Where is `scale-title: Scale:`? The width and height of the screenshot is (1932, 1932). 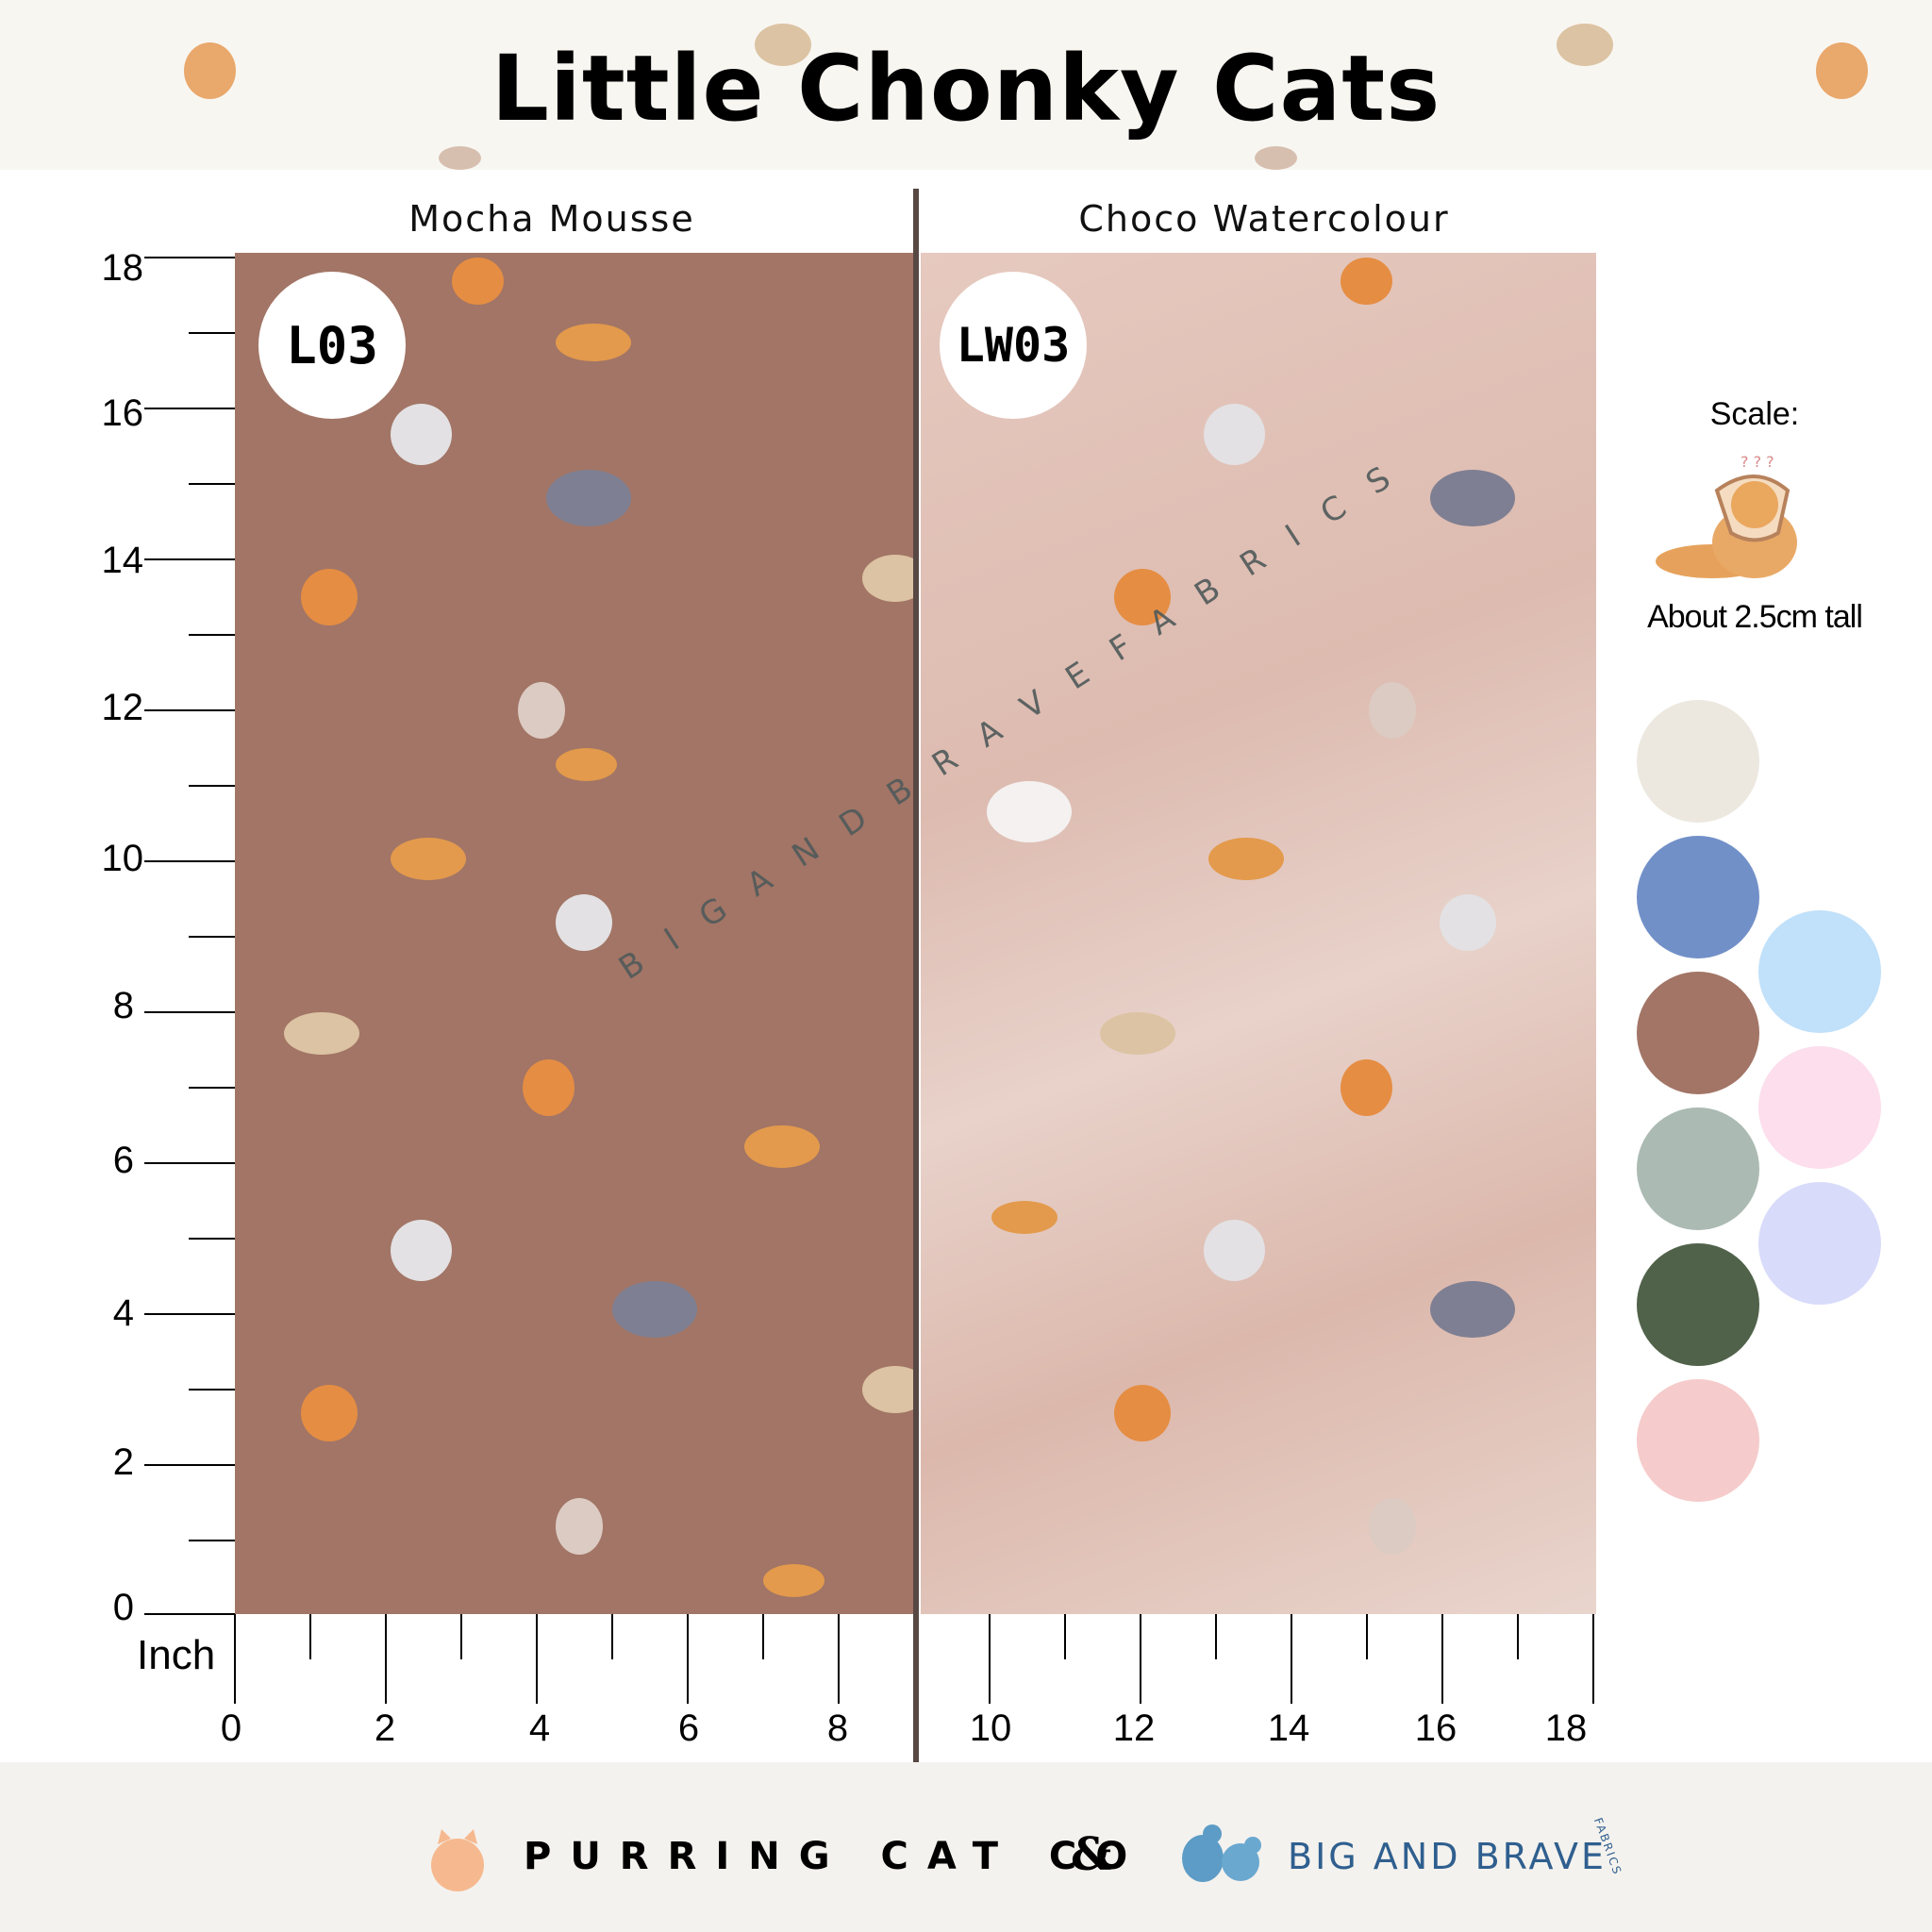
scale-title: Scale: is located at coordinates (1755, 414).